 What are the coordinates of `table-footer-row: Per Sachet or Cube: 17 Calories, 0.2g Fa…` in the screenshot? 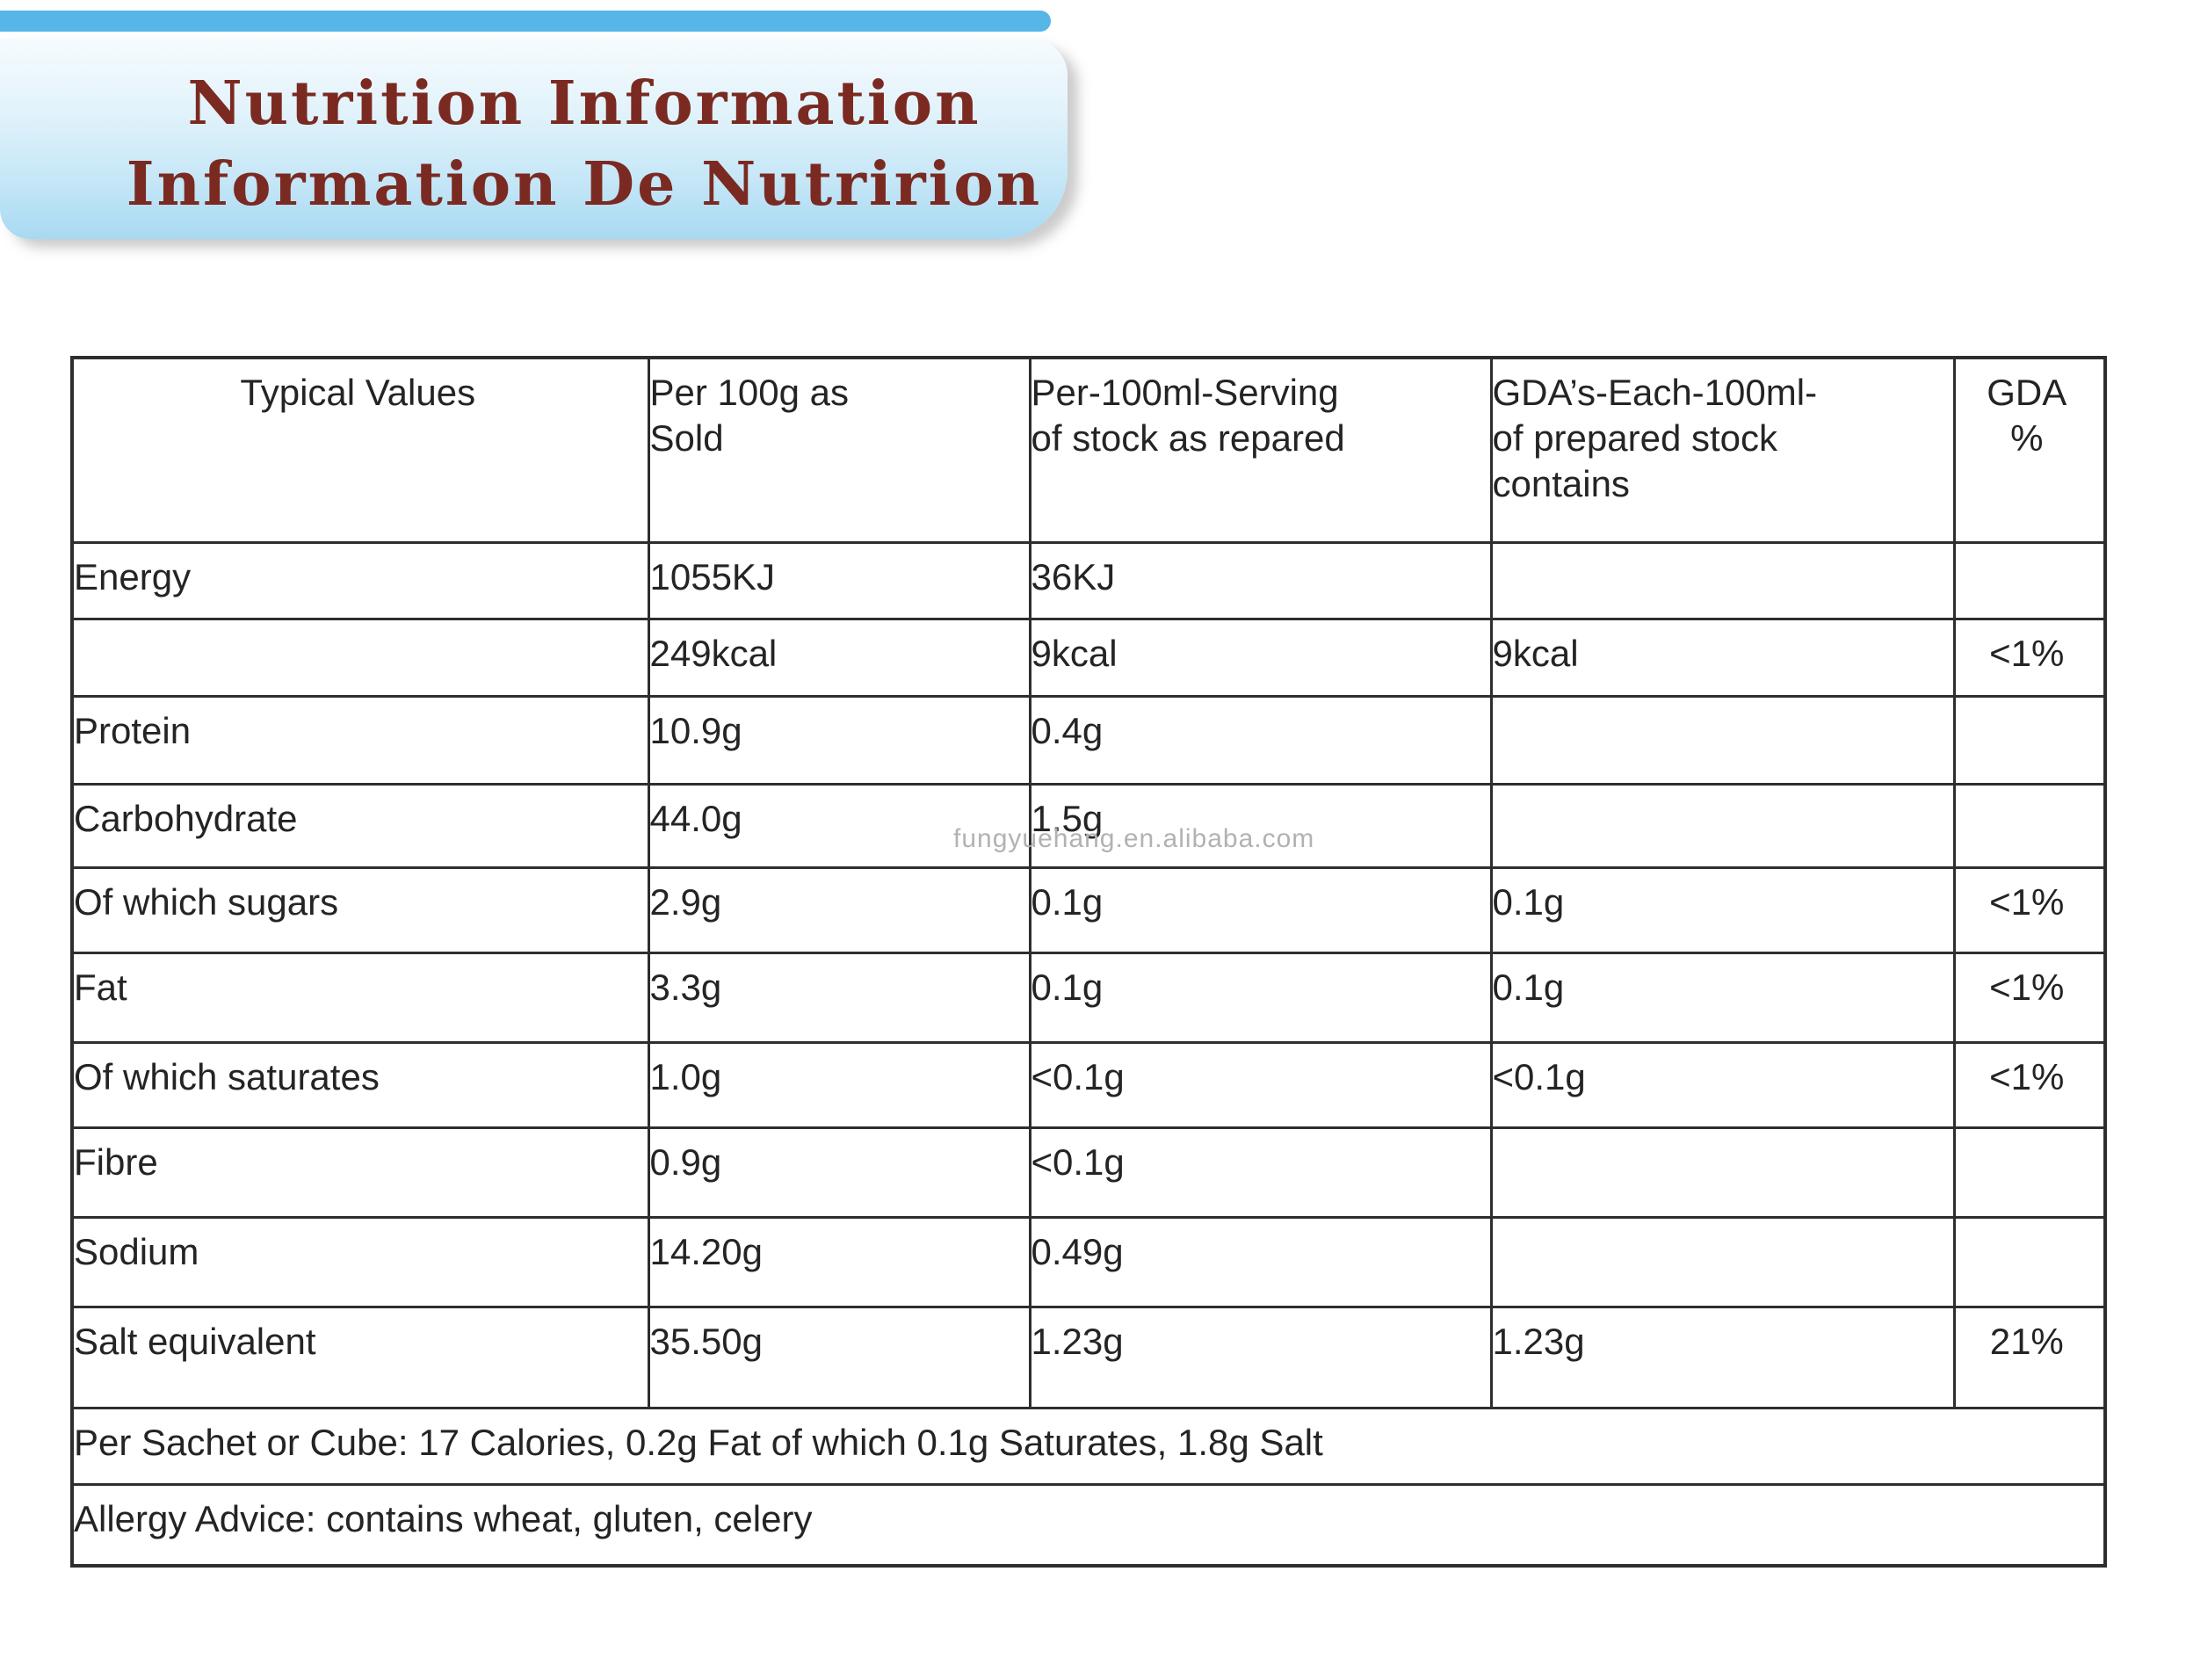 It's located at (1088, 1446).